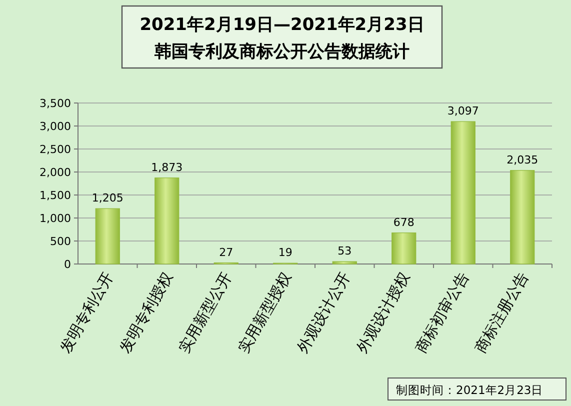  Describe the element at coordinates (55, 103) in the screenshot. I see `y-tick-label: 3,500` at that location.